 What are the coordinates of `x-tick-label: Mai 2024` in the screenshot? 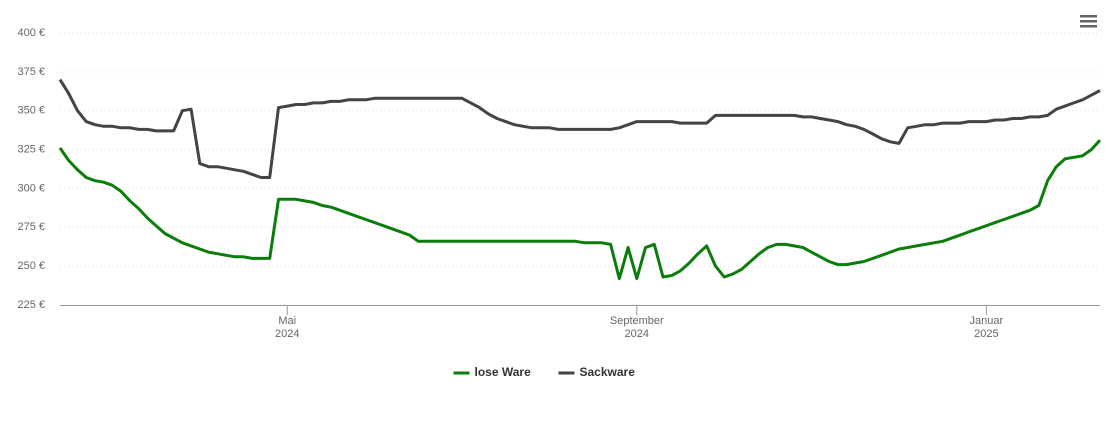 It's located at (287, 327).